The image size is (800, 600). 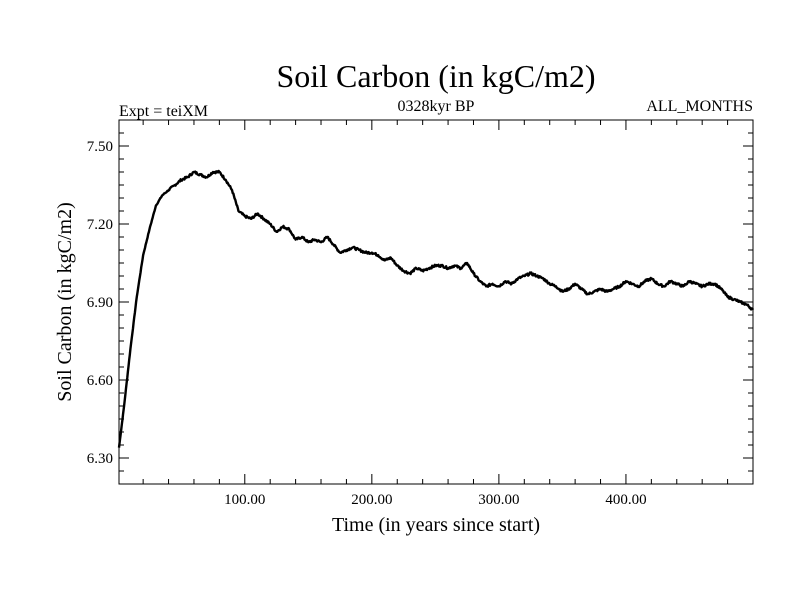 I want to click on y-axis-label: Soil Carbon (in kgC/m2), so click(x=65, y=301).